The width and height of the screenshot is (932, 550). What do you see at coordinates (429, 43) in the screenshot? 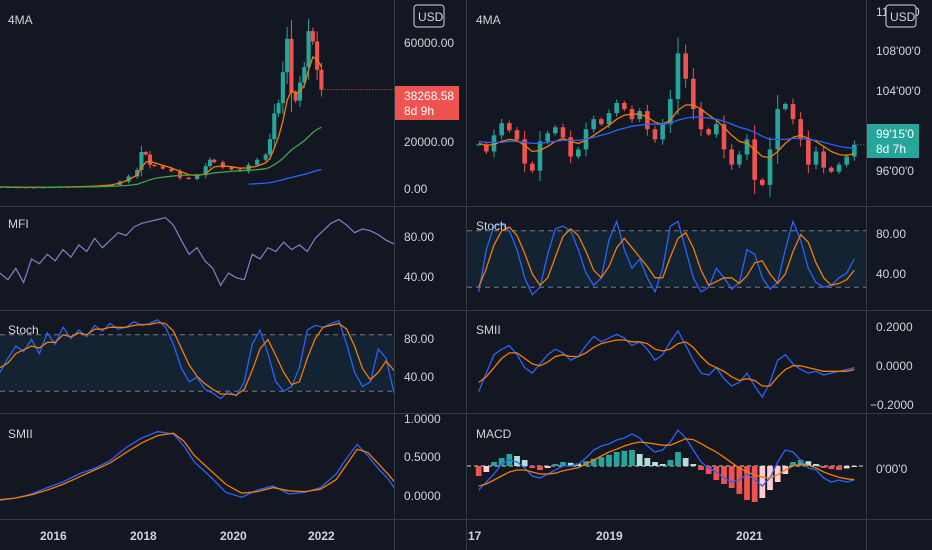
I see `left-price-tick: 60000.00` at bounding box center [429, 43].